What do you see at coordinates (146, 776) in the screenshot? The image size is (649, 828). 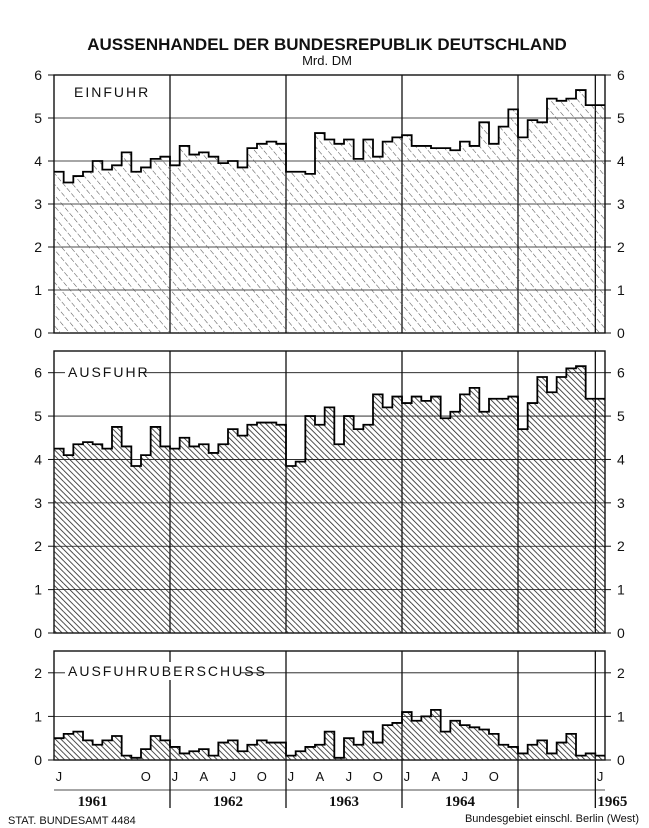 I see `month-label: O` at bounding box center [146, 776].